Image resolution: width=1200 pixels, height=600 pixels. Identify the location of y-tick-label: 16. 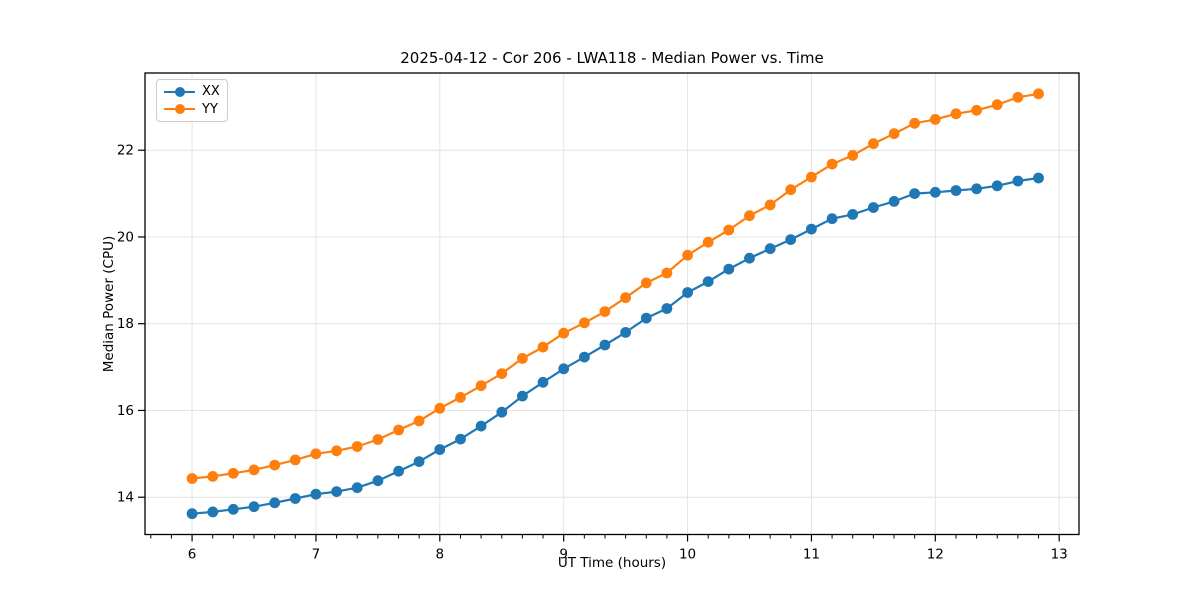
(125, 411).